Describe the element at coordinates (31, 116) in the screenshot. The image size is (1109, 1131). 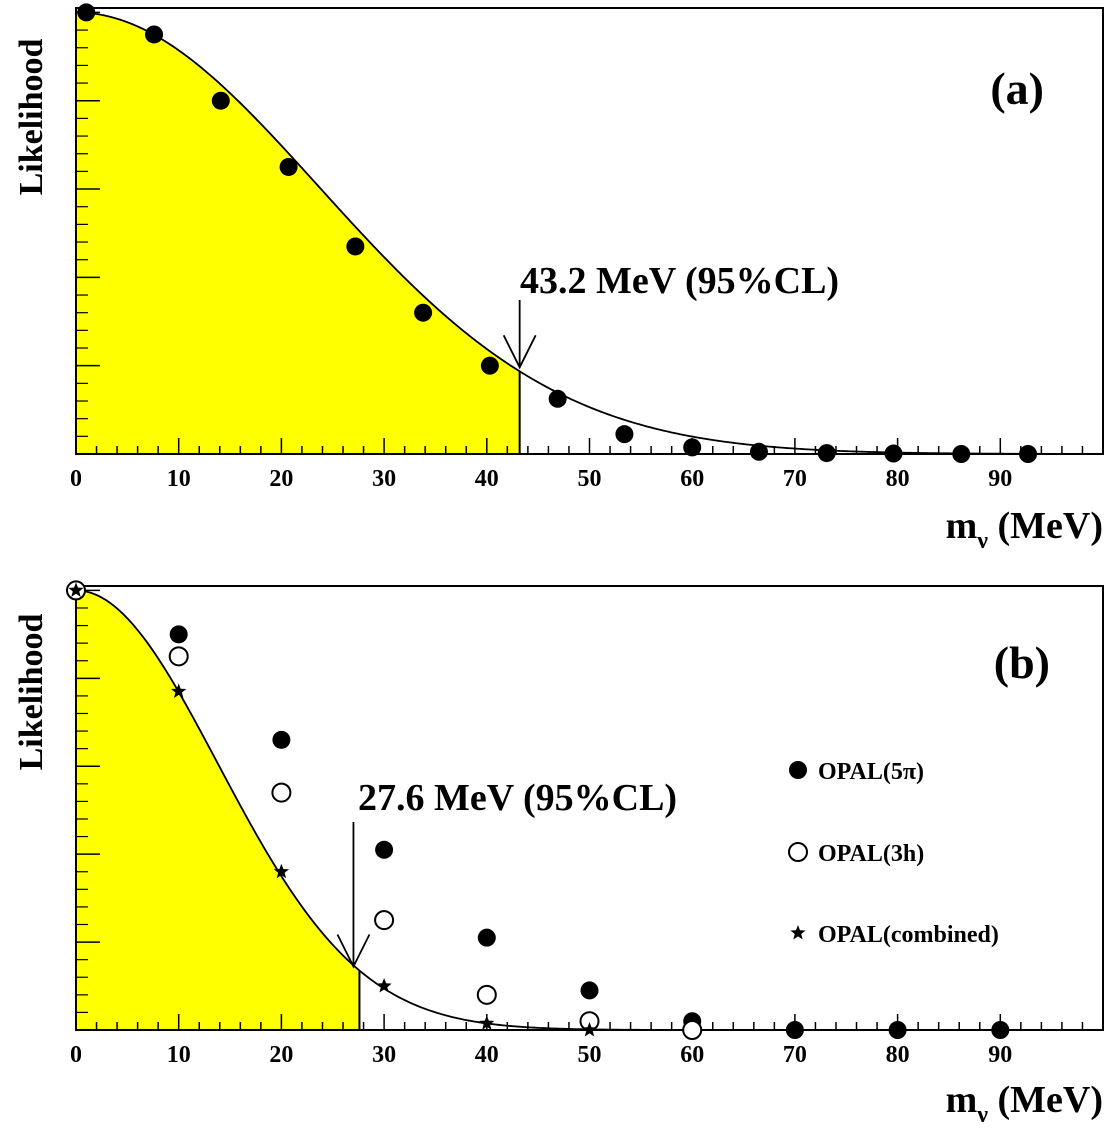
I see `panel-a-y-axis-label: Likelihood` at that location.